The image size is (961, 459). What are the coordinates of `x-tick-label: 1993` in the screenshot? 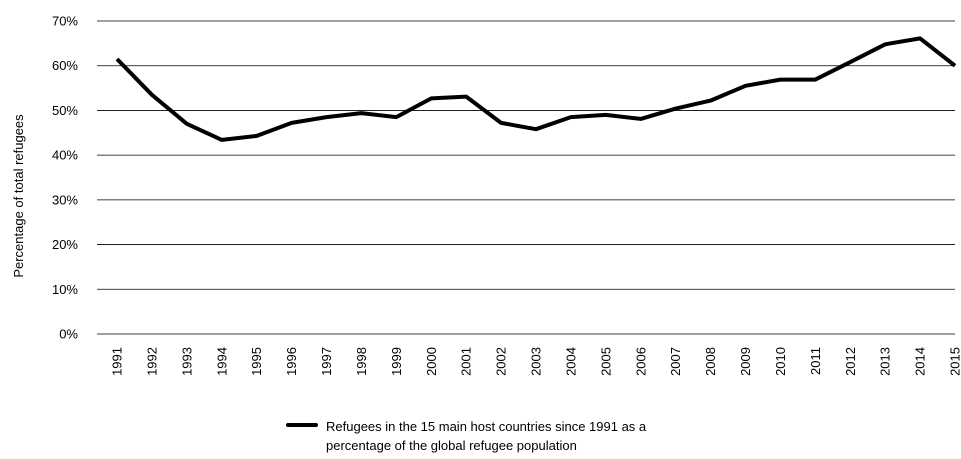 It's located at (186, 361).